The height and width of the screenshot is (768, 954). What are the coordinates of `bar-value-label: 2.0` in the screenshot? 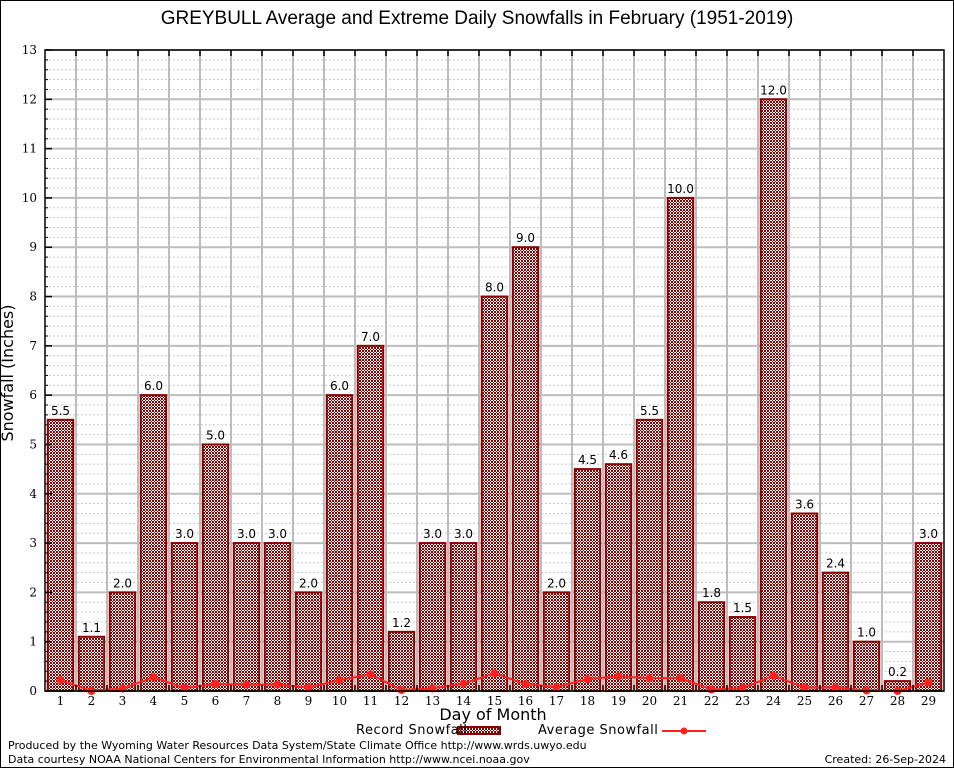 It's located at (308, 583).